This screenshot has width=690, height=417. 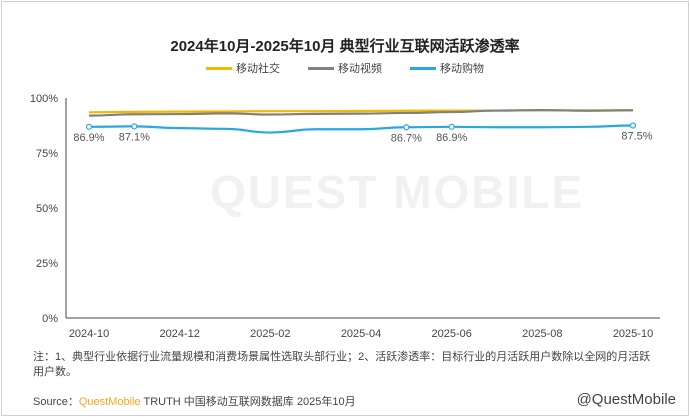 What do you see at coordinates (50, 319) in the screenshot?
I see `y-tick-label: 0%` at bounding box center [50, 319].